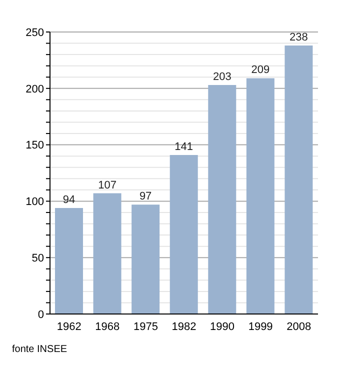 The height and width of the screenshot is (373, 350). What do you see at coordinates (145, 326) in the screenshot?
I see `x-tick-label: 1975` at bounding box center [145, 326].